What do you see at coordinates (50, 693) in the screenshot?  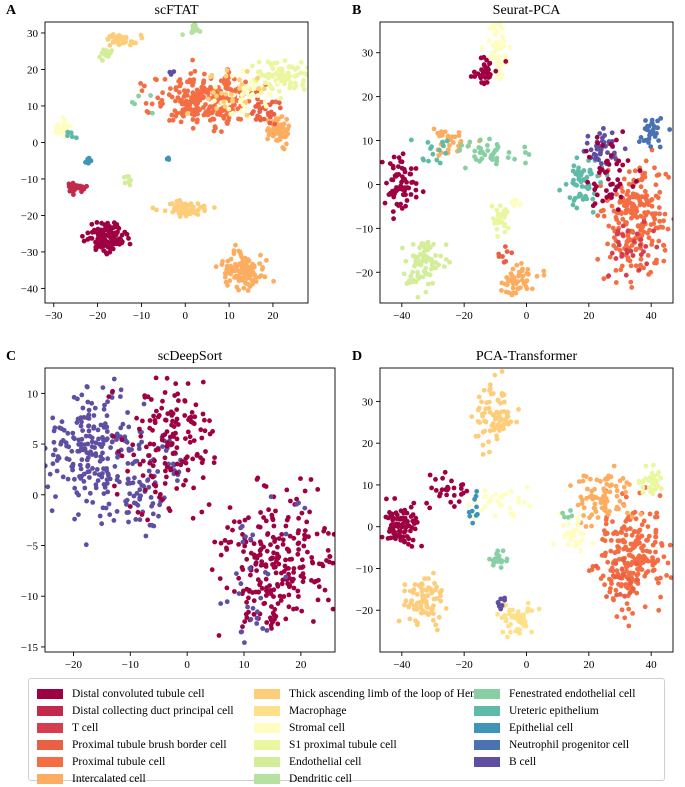 I see `legend-swatch` at bounding box center [50, 693].